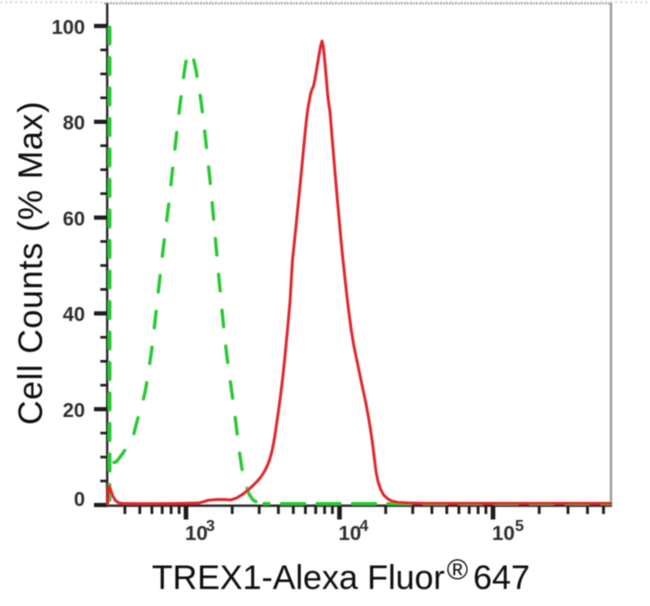 The image size is (650, 606). Describe the element at coordinates (79, 500) in the screenshot. I see `svg-text: 0` at that location.